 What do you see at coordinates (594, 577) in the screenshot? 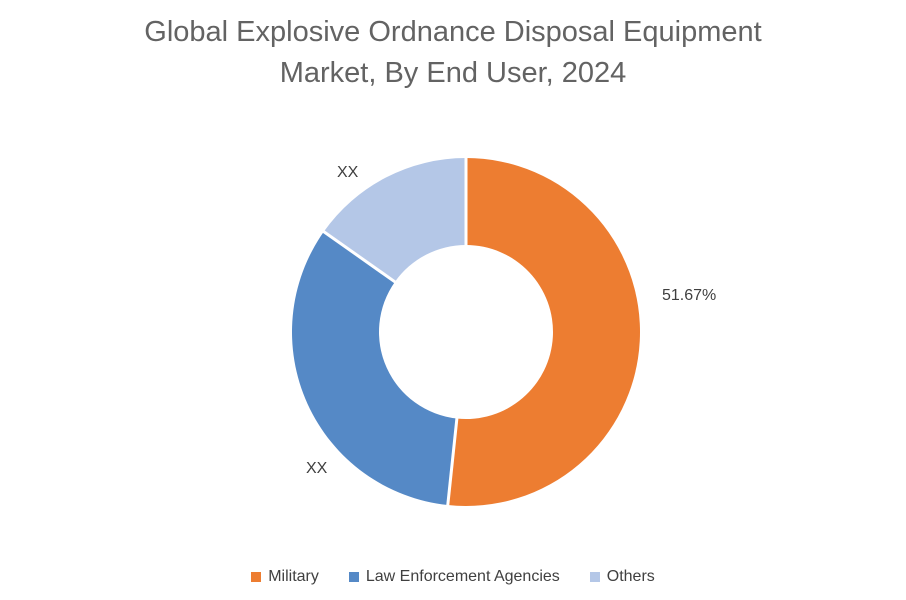
I see `legend-marker-others` at bounding box center [594, 577].